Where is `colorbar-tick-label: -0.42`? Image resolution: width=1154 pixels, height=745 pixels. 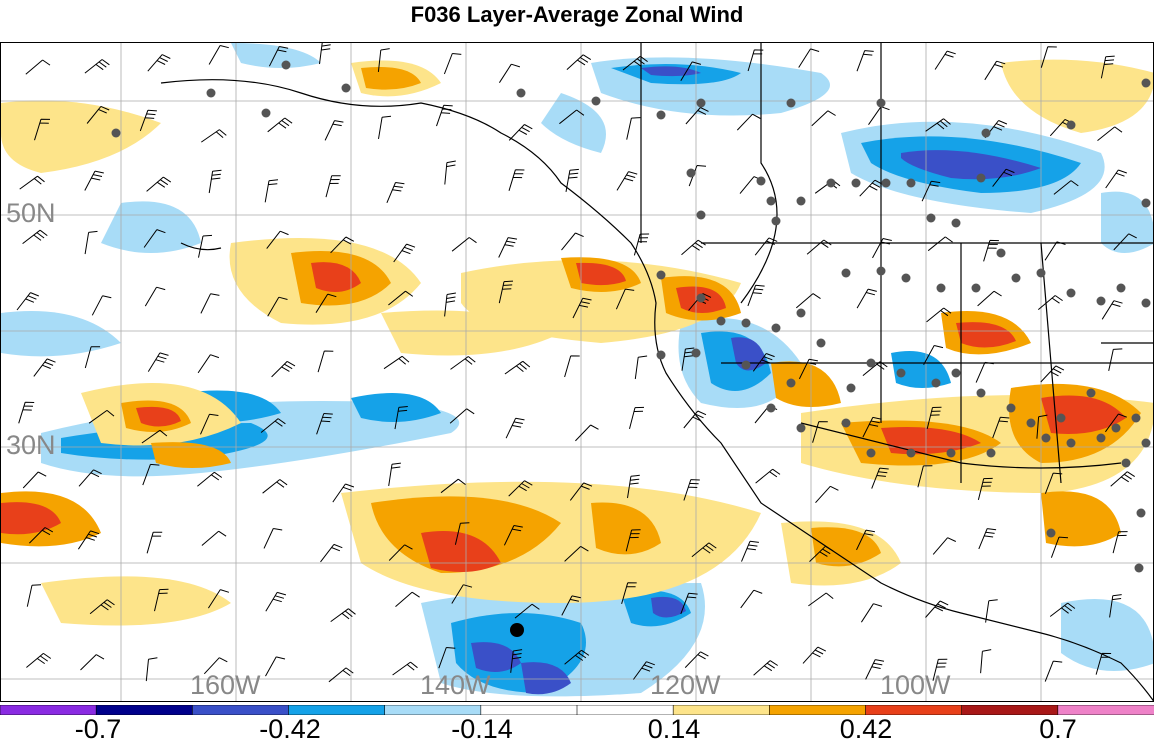
colorbar-tick-label: -0.42 is located at coordinates (290, 729).